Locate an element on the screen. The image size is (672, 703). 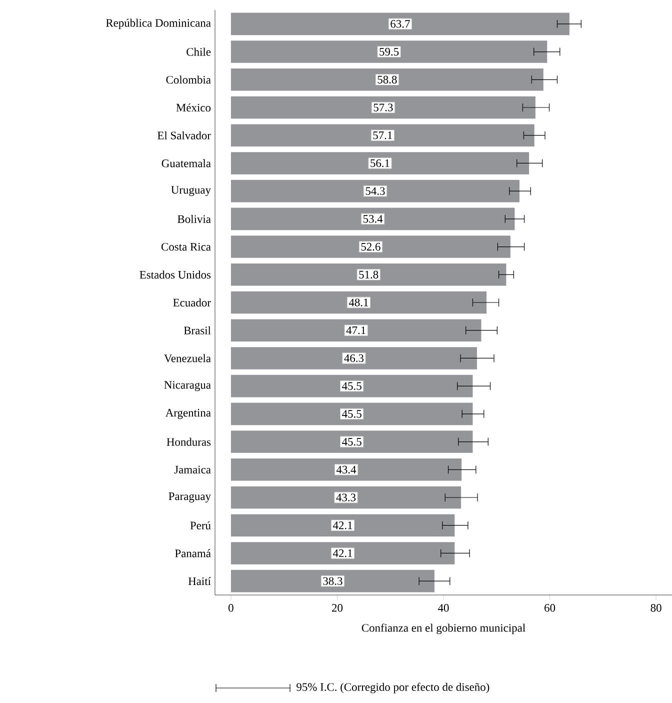
data-label: 59.5 is located at coordinates (389, 52).